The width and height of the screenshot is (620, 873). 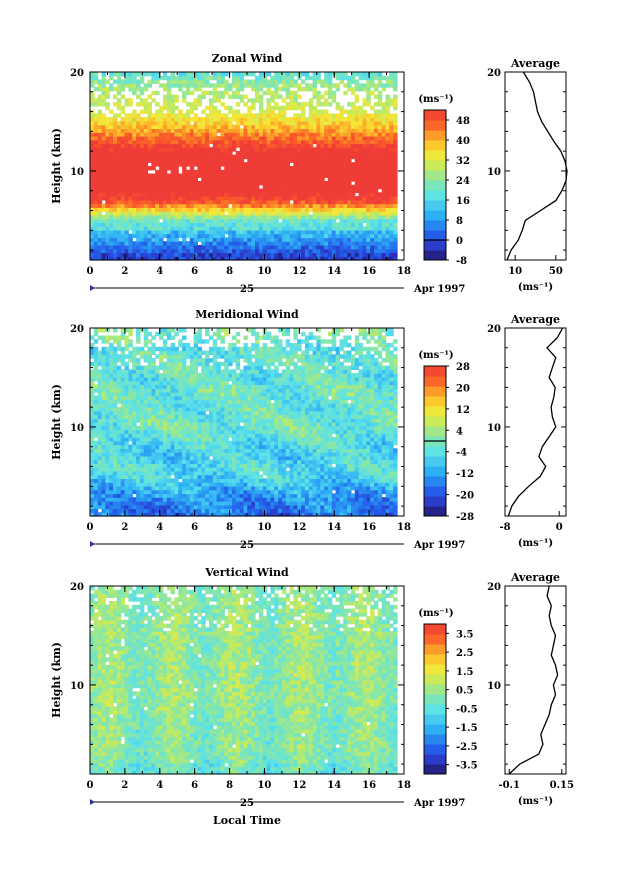 I want to click on colorbar-segment, so click(x=435, y=245).